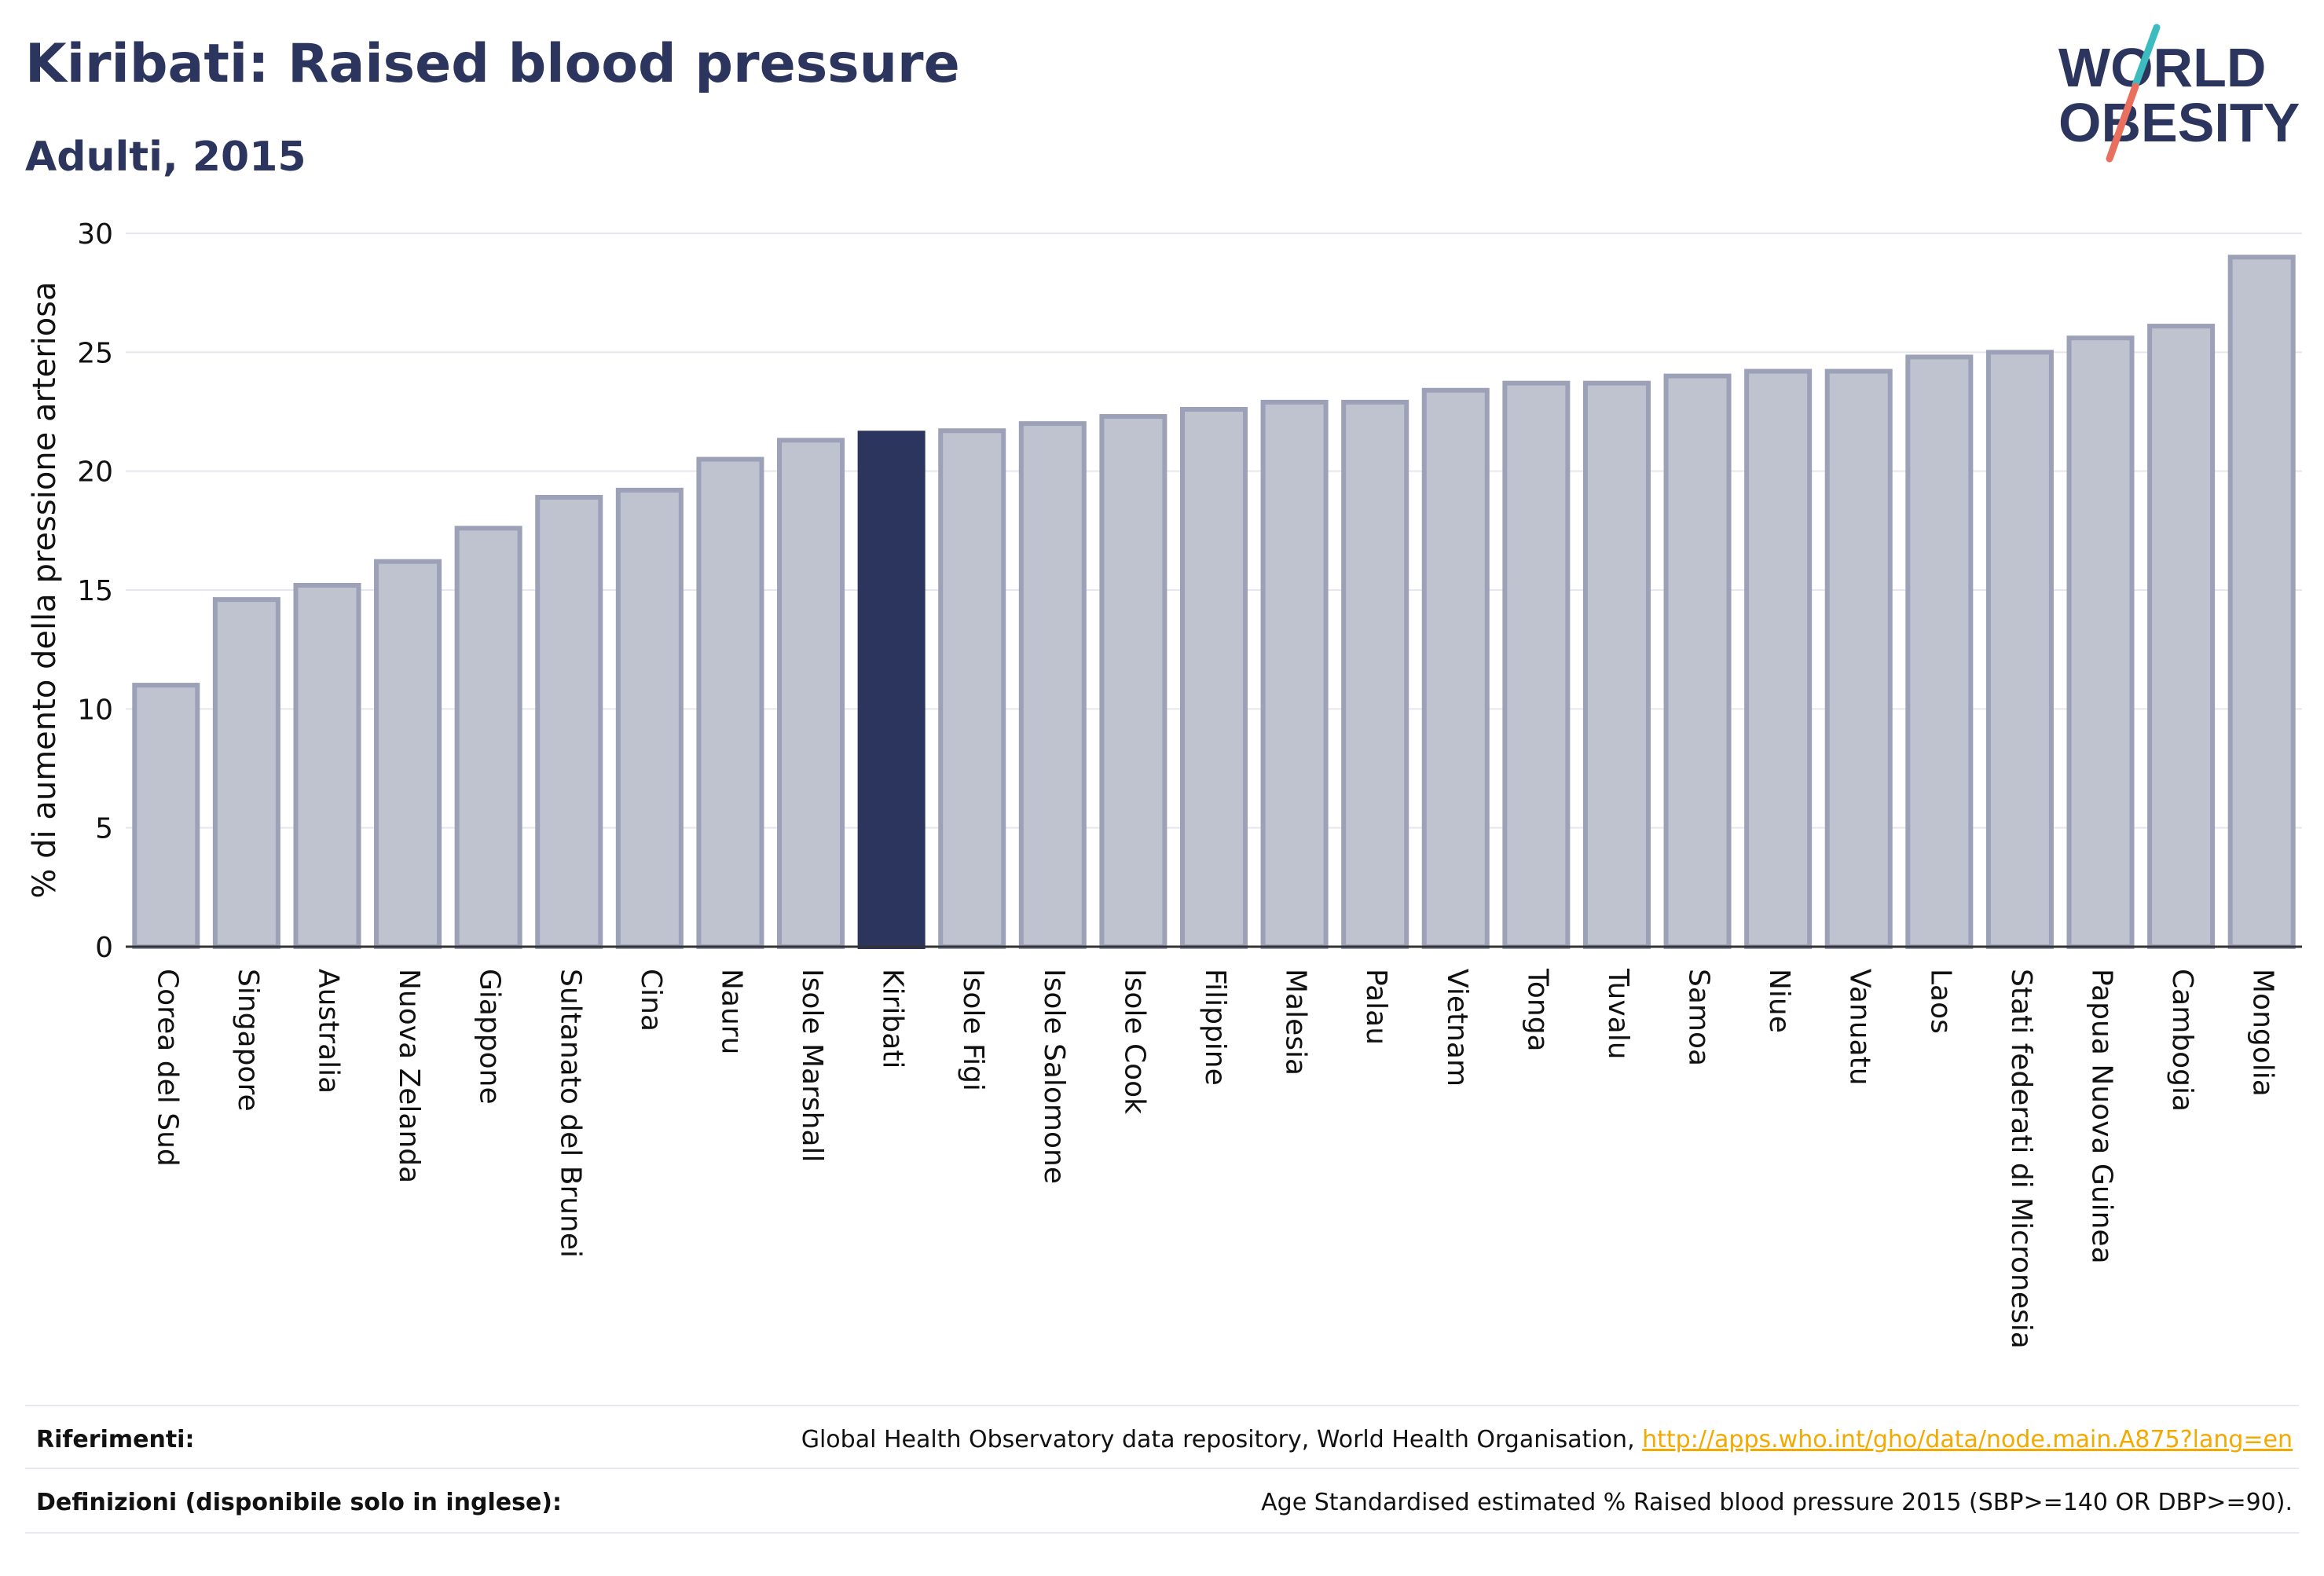 The image size is (2324, 1576). Describe the element at coordinates (492, 64) in the screenshot. I see `chart-title: Kiribati: Raised blood pressure` at that location.